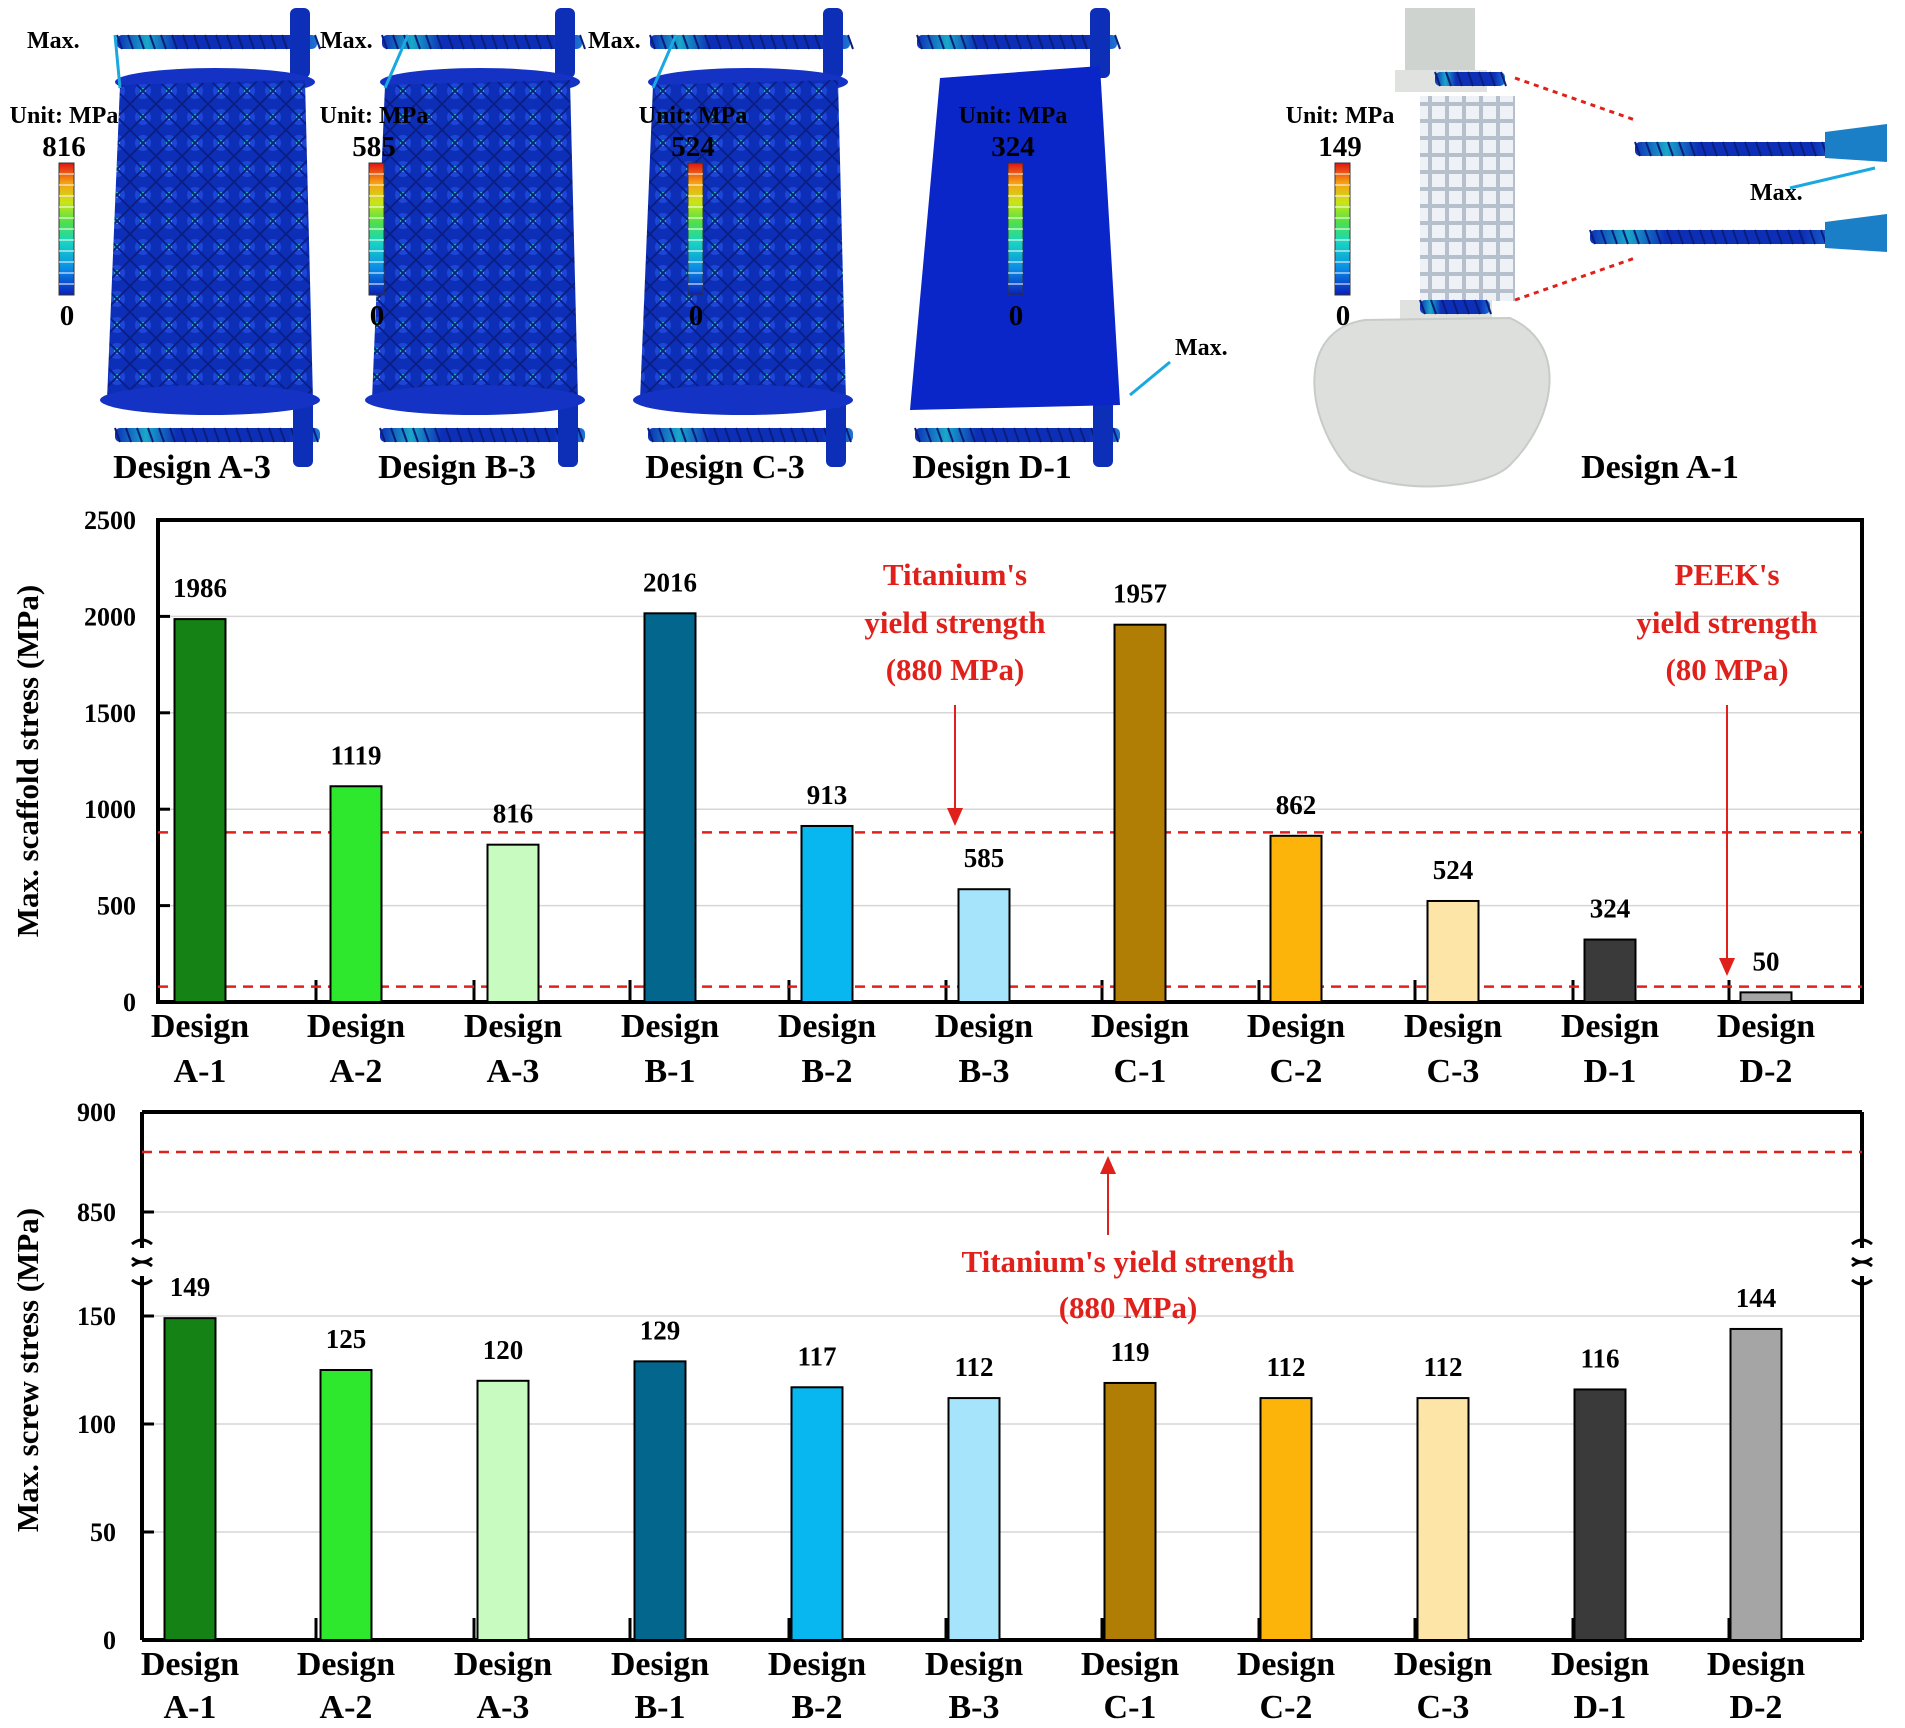  Describe the element at coordinates (503, 1350) in the screenshot. I see `bar-value-label: 120` at that location.